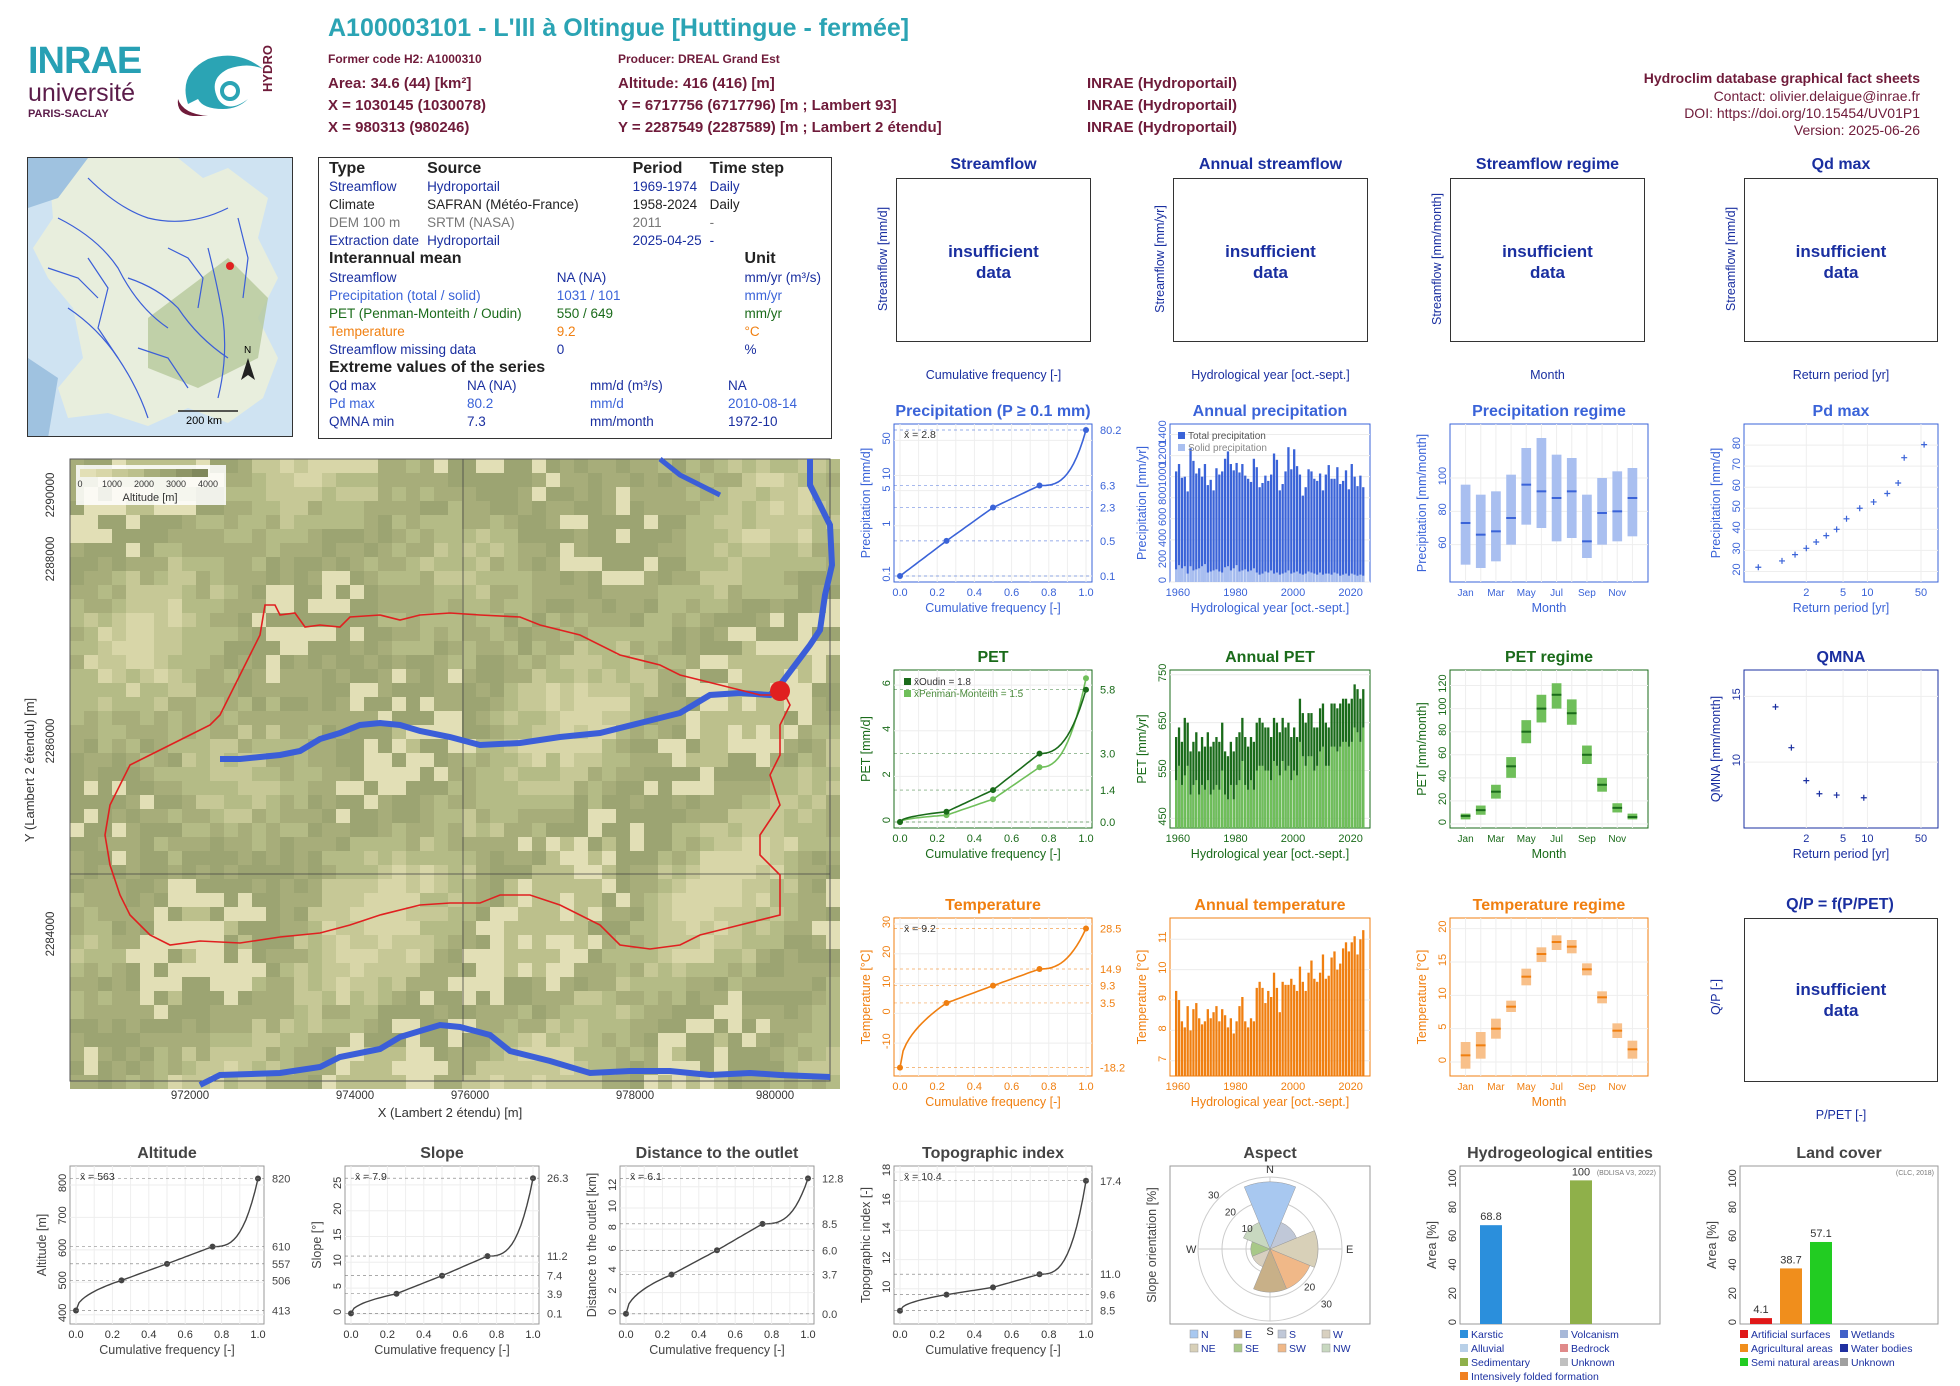 This screenshot has height=1386, width=1960. I want to click on y-tick-label: 2286000, so click(51, 741).